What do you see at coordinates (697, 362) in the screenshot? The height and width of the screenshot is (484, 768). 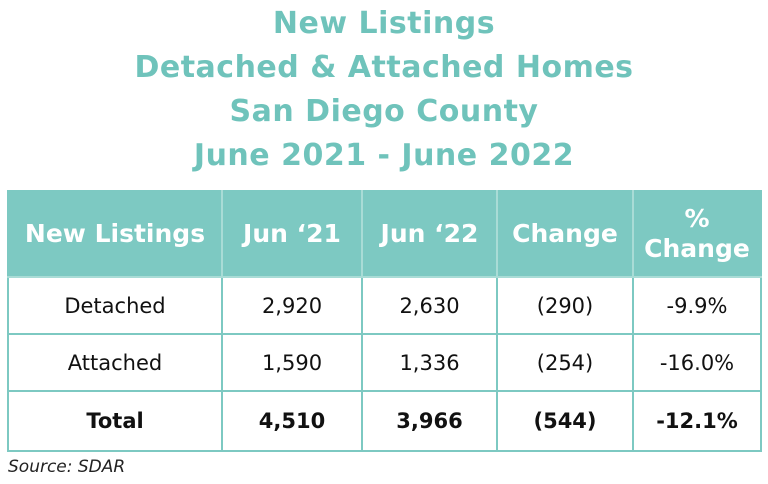 I see `cell-pct-change: -16.0%` at bounding box center [697, 362].